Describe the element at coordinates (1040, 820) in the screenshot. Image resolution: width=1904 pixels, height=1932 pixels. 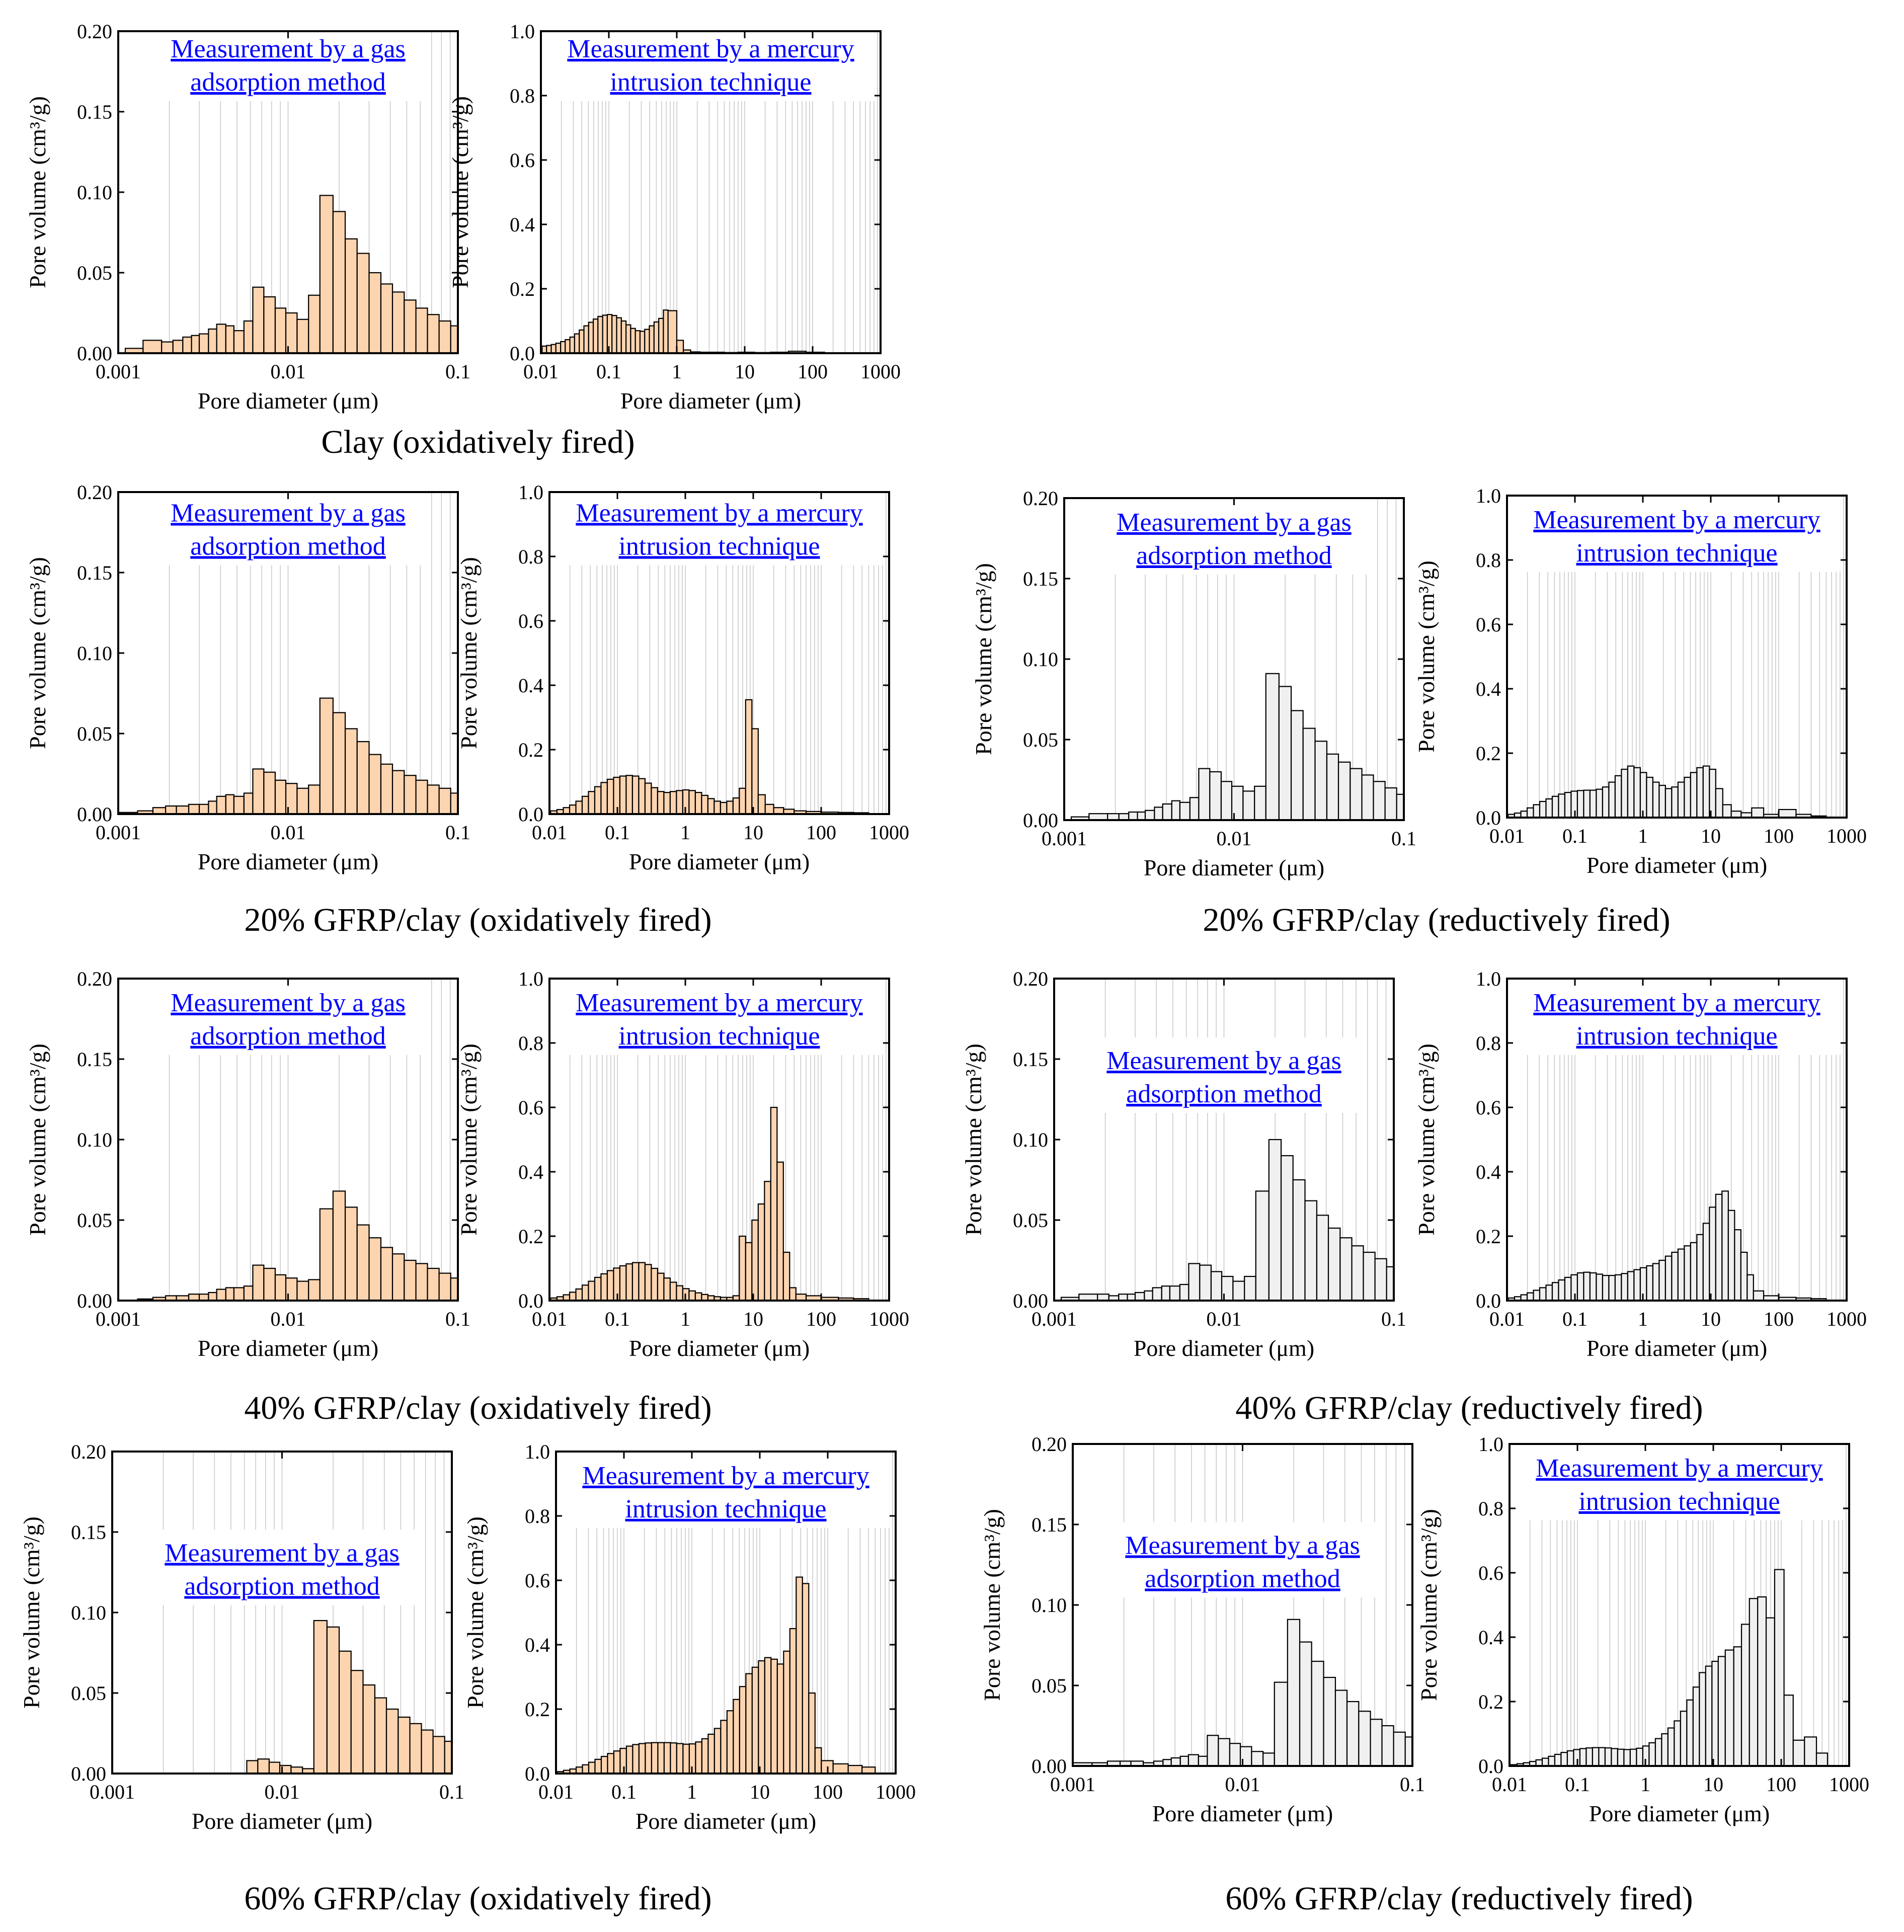
I see `y-tick-label: 0.00` at that location.